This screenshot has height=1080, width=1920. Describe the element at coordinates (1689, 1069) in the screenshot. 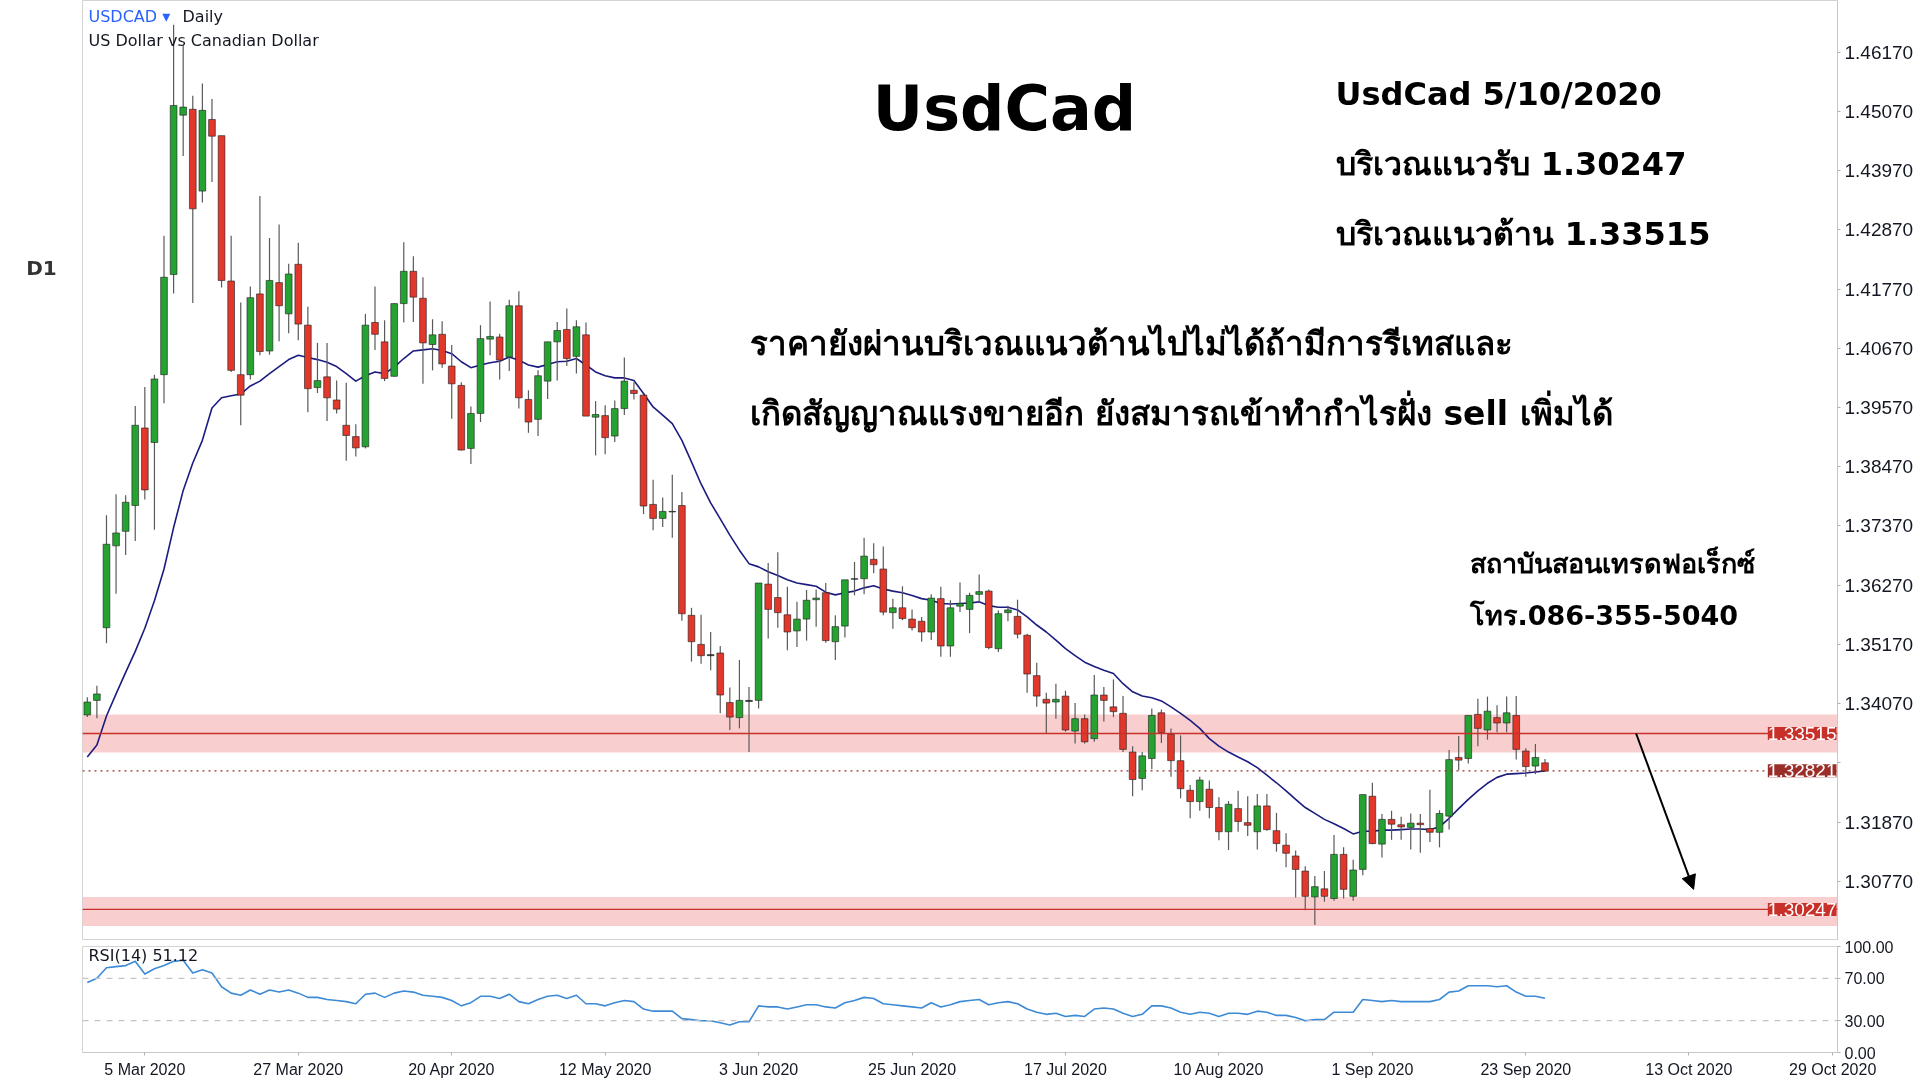

I see `x-tick-label: 13 Oct 2020` at that location.